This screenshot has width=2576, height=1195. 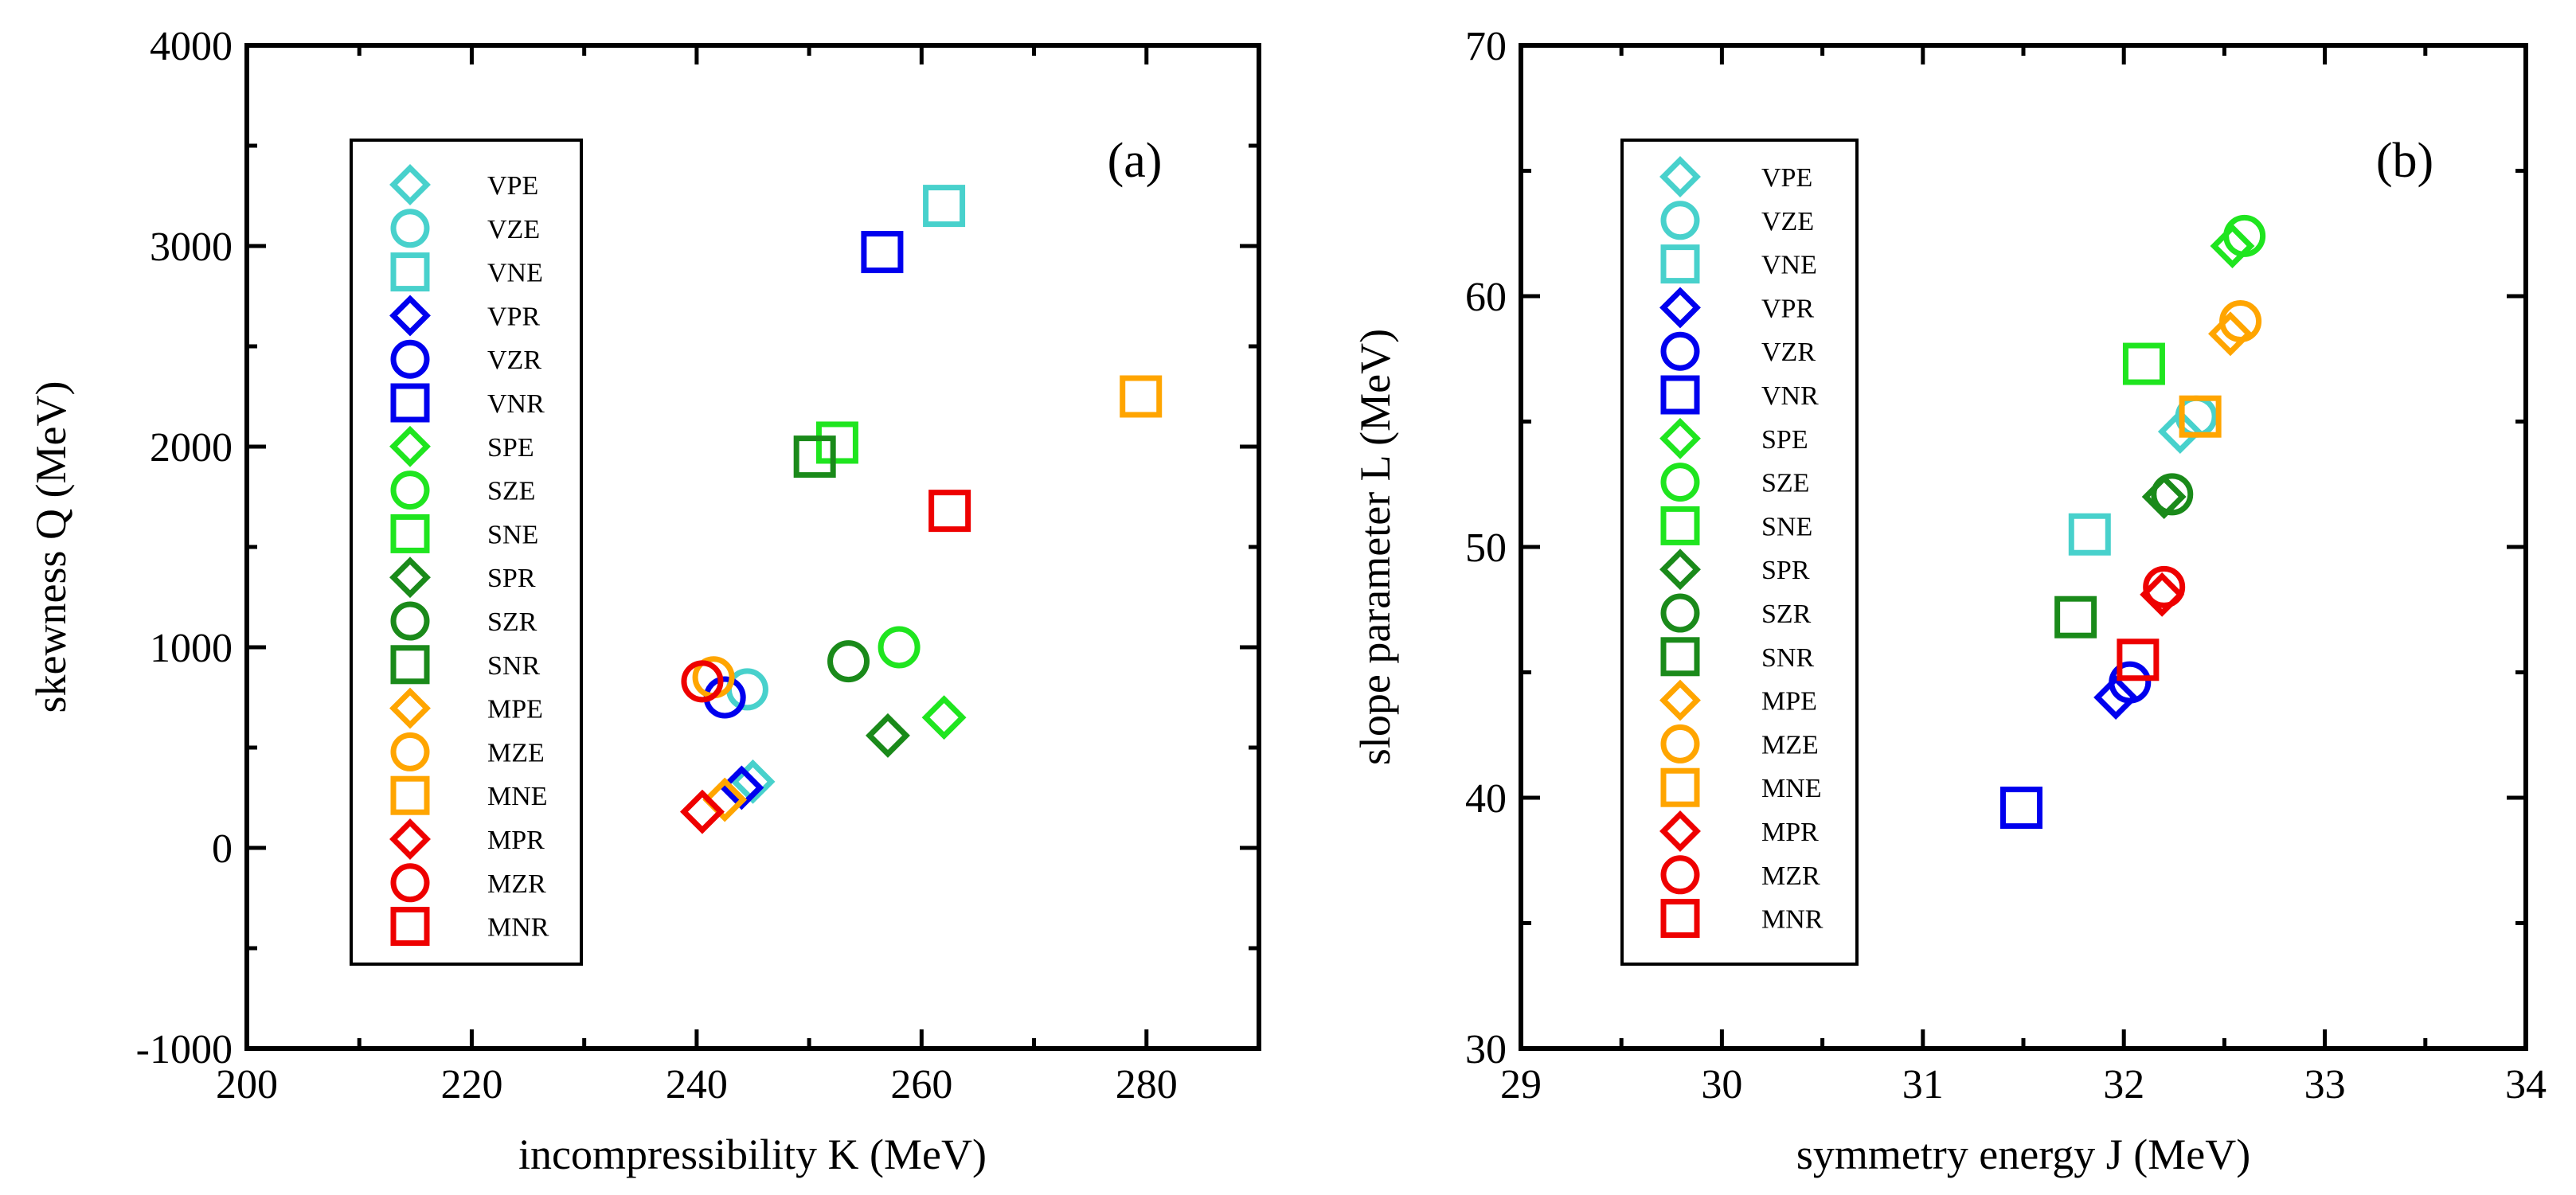 I want to click on y-tick-label: 50, so click(x=1486, y=548).